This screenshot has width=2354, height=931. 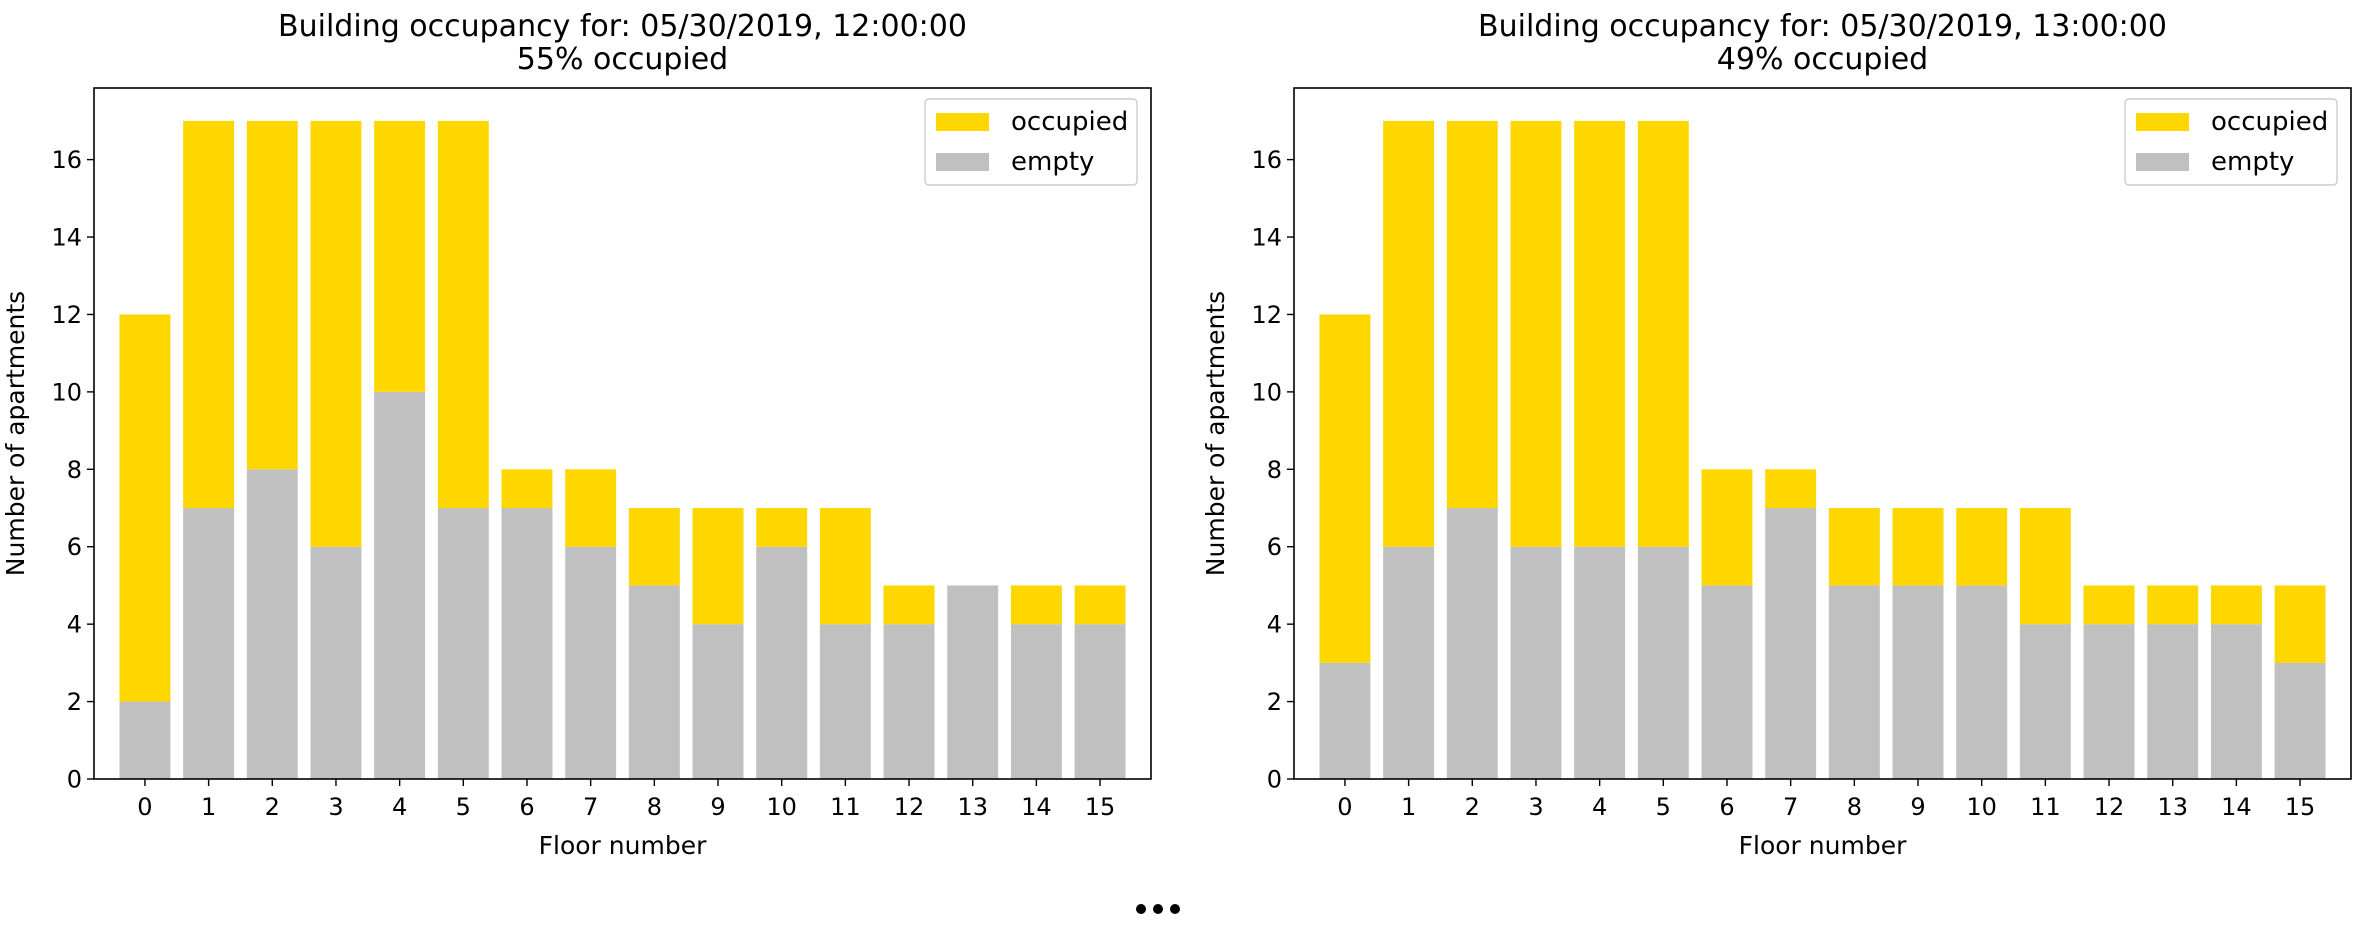 I want to click on x-tick-label: 10, so click(x=1981, y=807).